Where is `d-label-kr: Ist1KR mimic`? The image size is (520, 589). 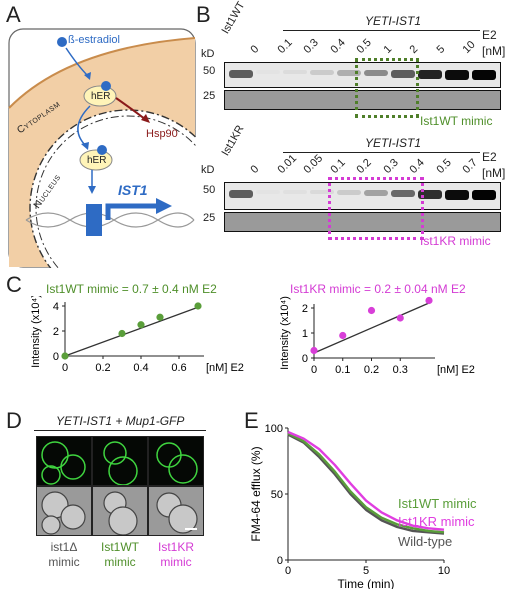
d-label-kr: Ist1KR mimic is located at coordinates (176, 555).